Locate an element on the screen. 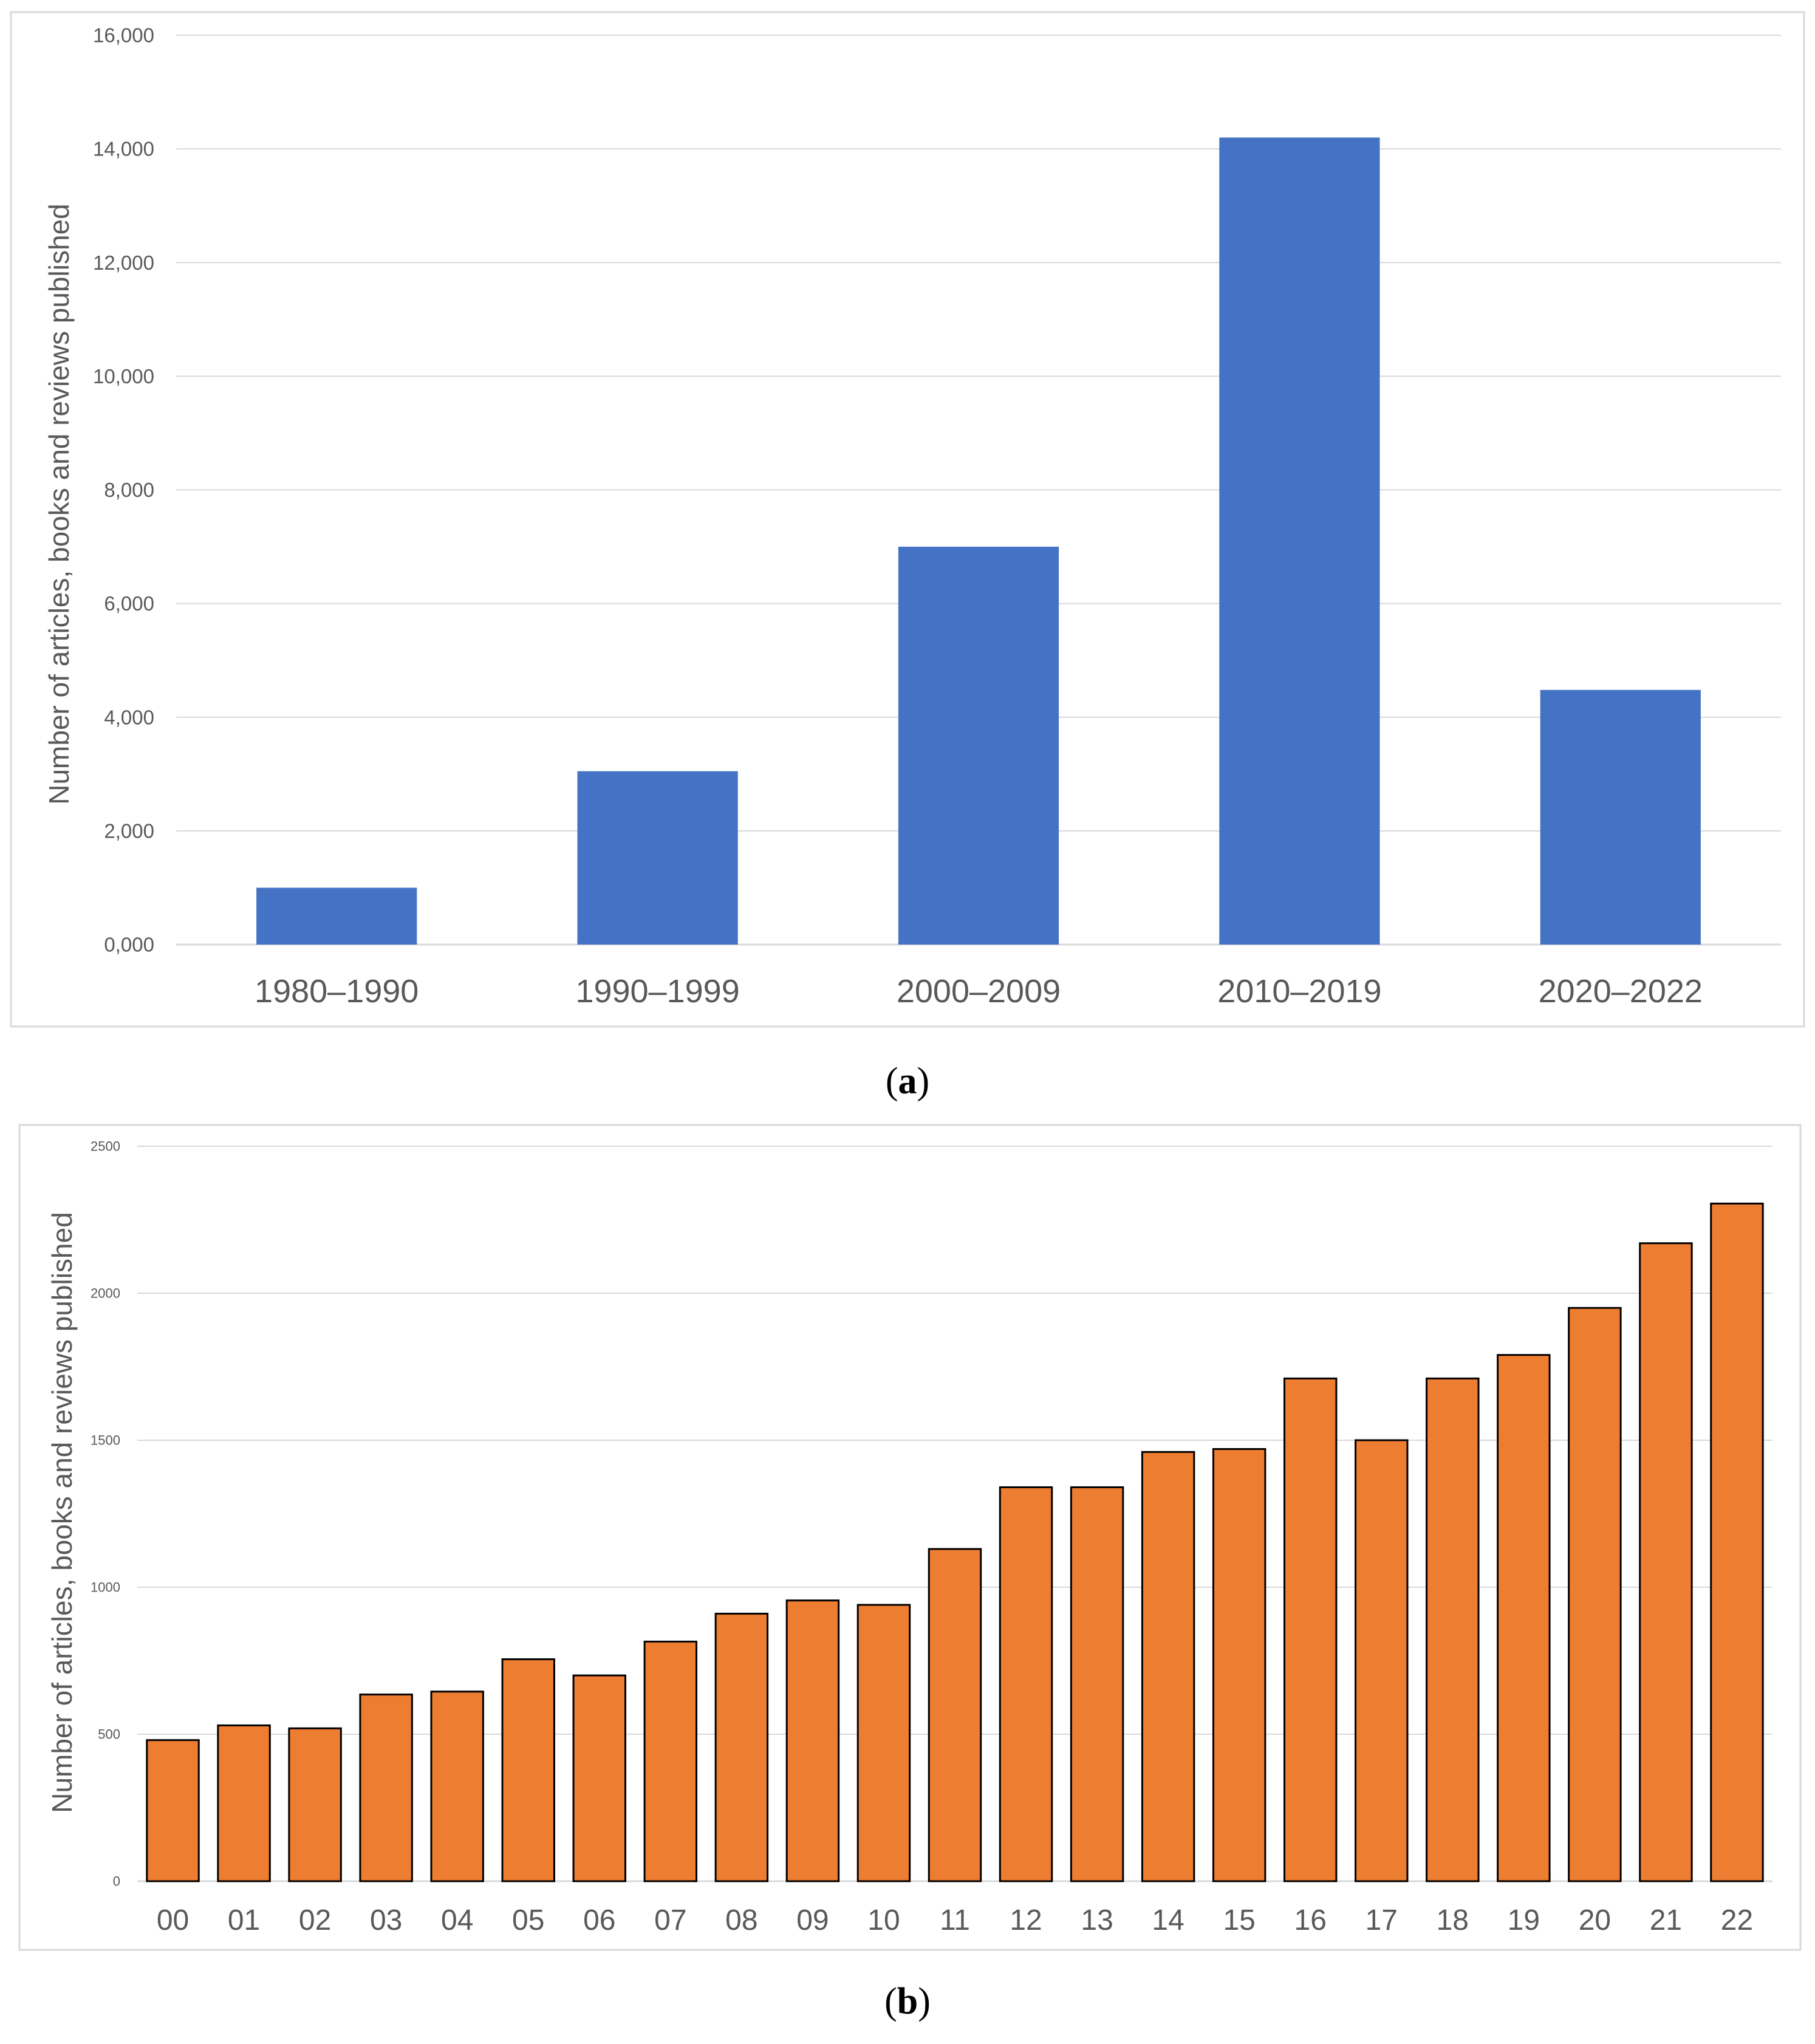 The image size is (1815, 2044). chart-b-y-tick-label: 500 is located at coordinates (109, 1734).